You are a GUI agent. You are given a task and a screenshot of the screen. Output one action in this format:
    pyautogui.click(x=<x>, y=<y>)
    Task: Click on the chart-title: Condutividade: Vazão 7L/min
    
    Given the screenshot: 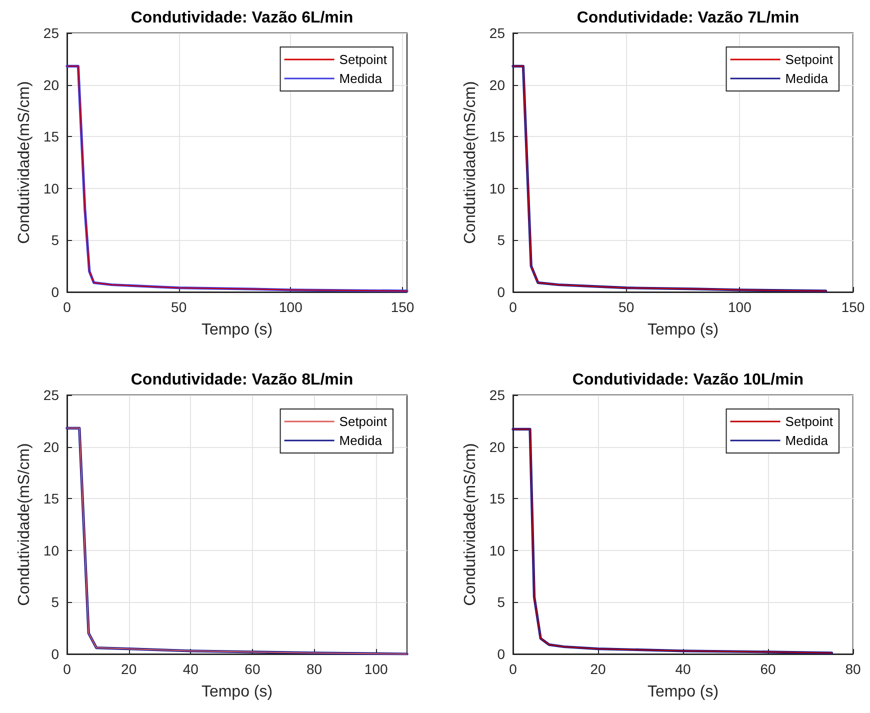 What is the action you would take?
    pyautogui.click(x=688, y=18)
    